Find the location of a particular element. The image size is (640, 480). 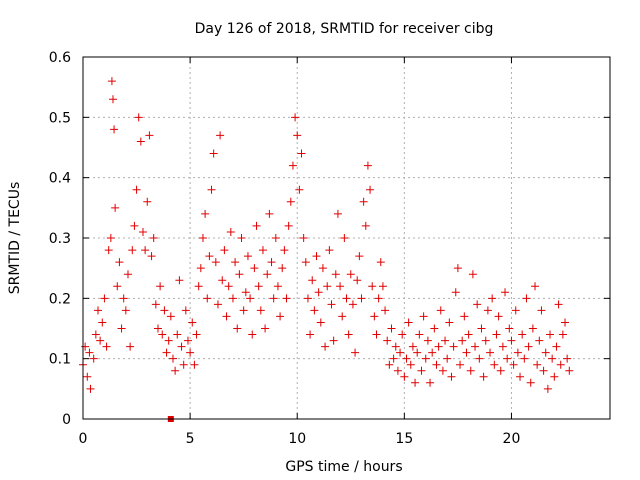

x-tick-label: 20 is located at coordinates (512, 439).